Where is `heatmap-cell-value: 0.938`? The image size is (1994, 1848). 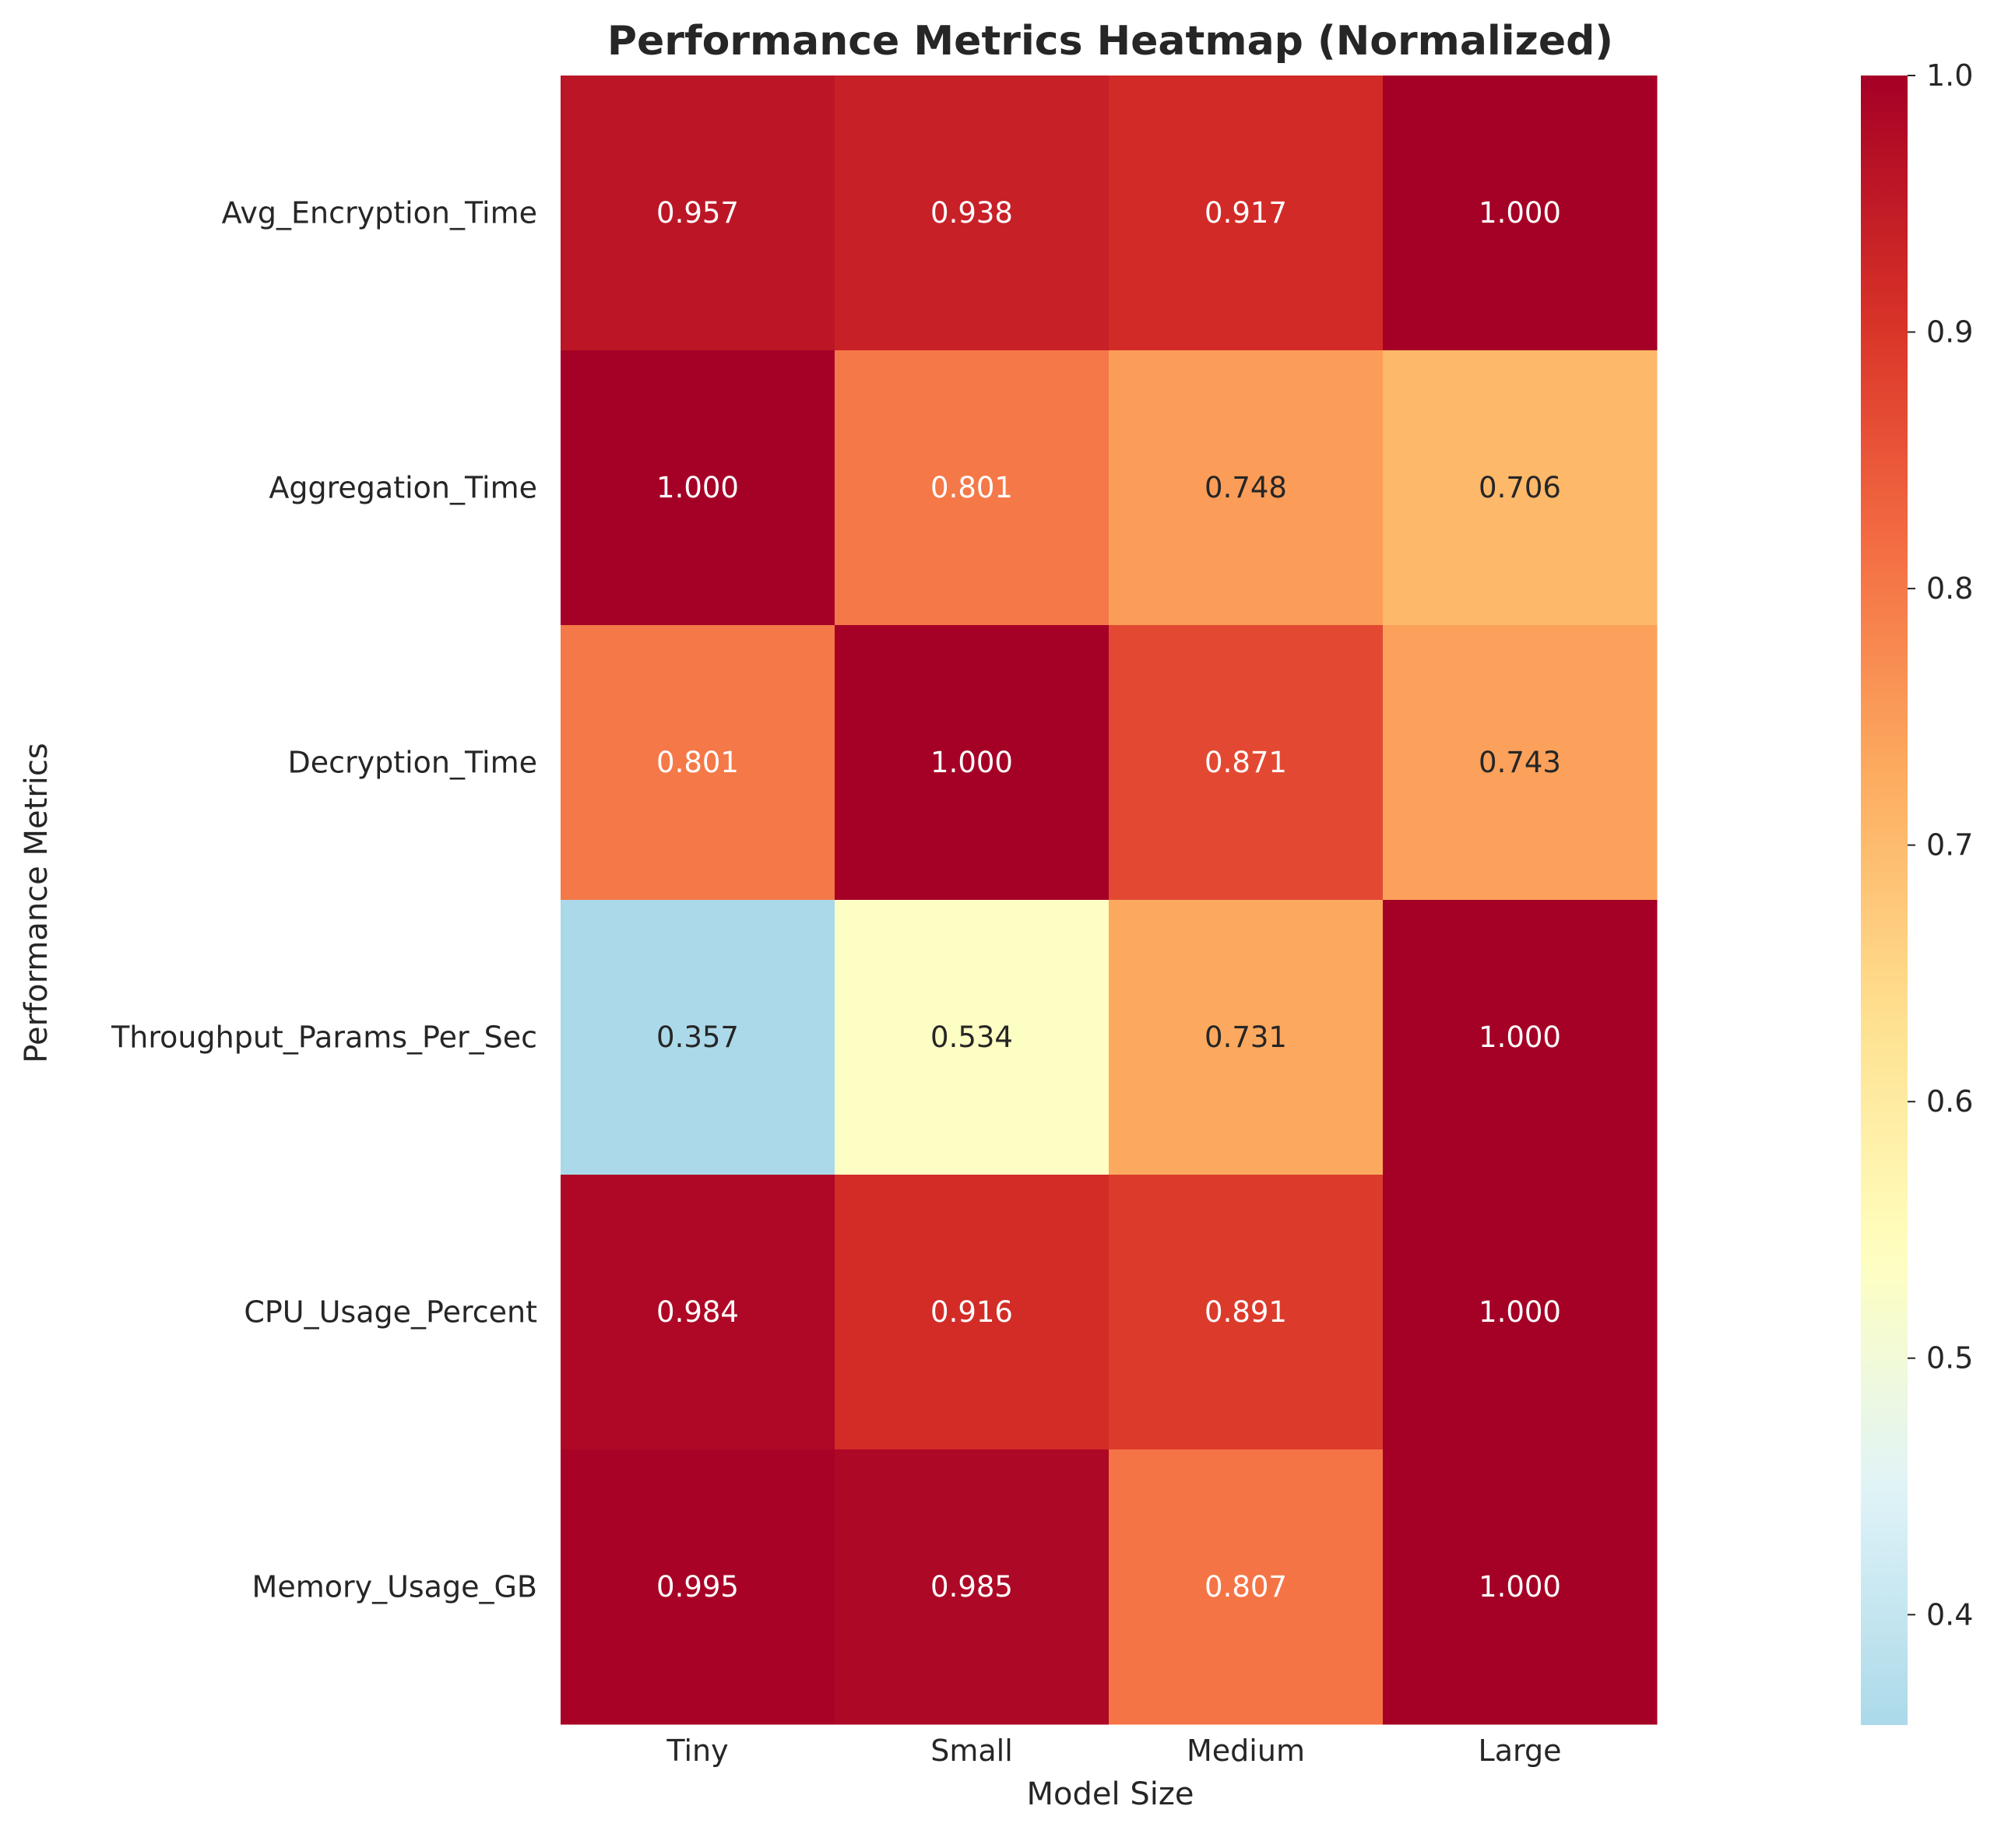
heatmap-cell-value: 0.938 is located at coordinates (971, 213).